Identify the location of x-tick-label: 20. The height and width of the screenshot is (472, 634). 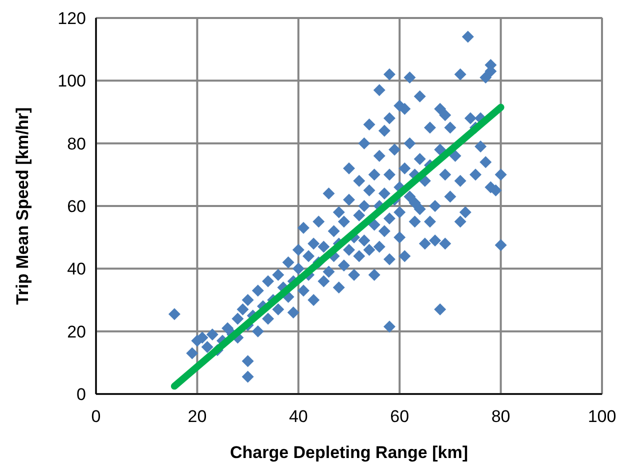
(197, 416).